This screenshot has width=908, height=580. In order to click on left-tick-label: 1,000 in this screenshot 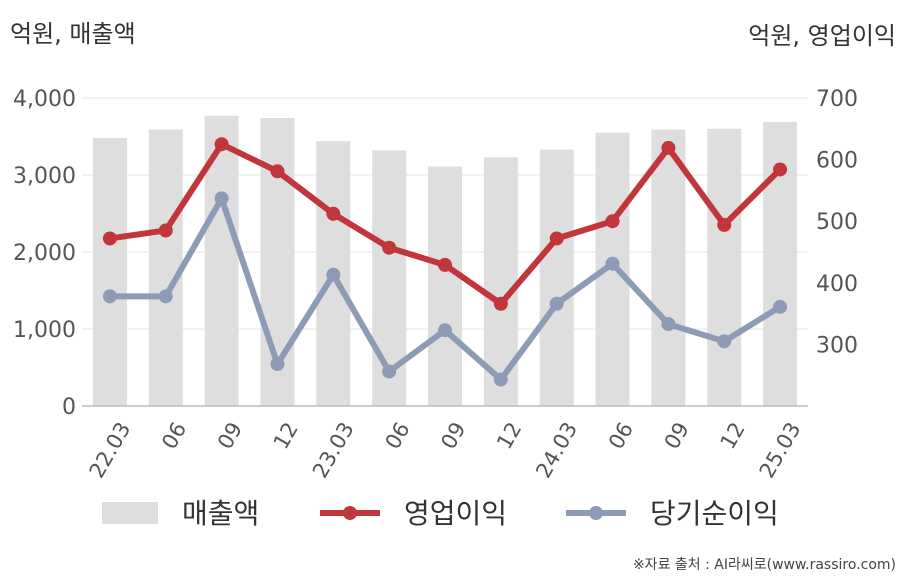, I will do `click(44, 330)`.